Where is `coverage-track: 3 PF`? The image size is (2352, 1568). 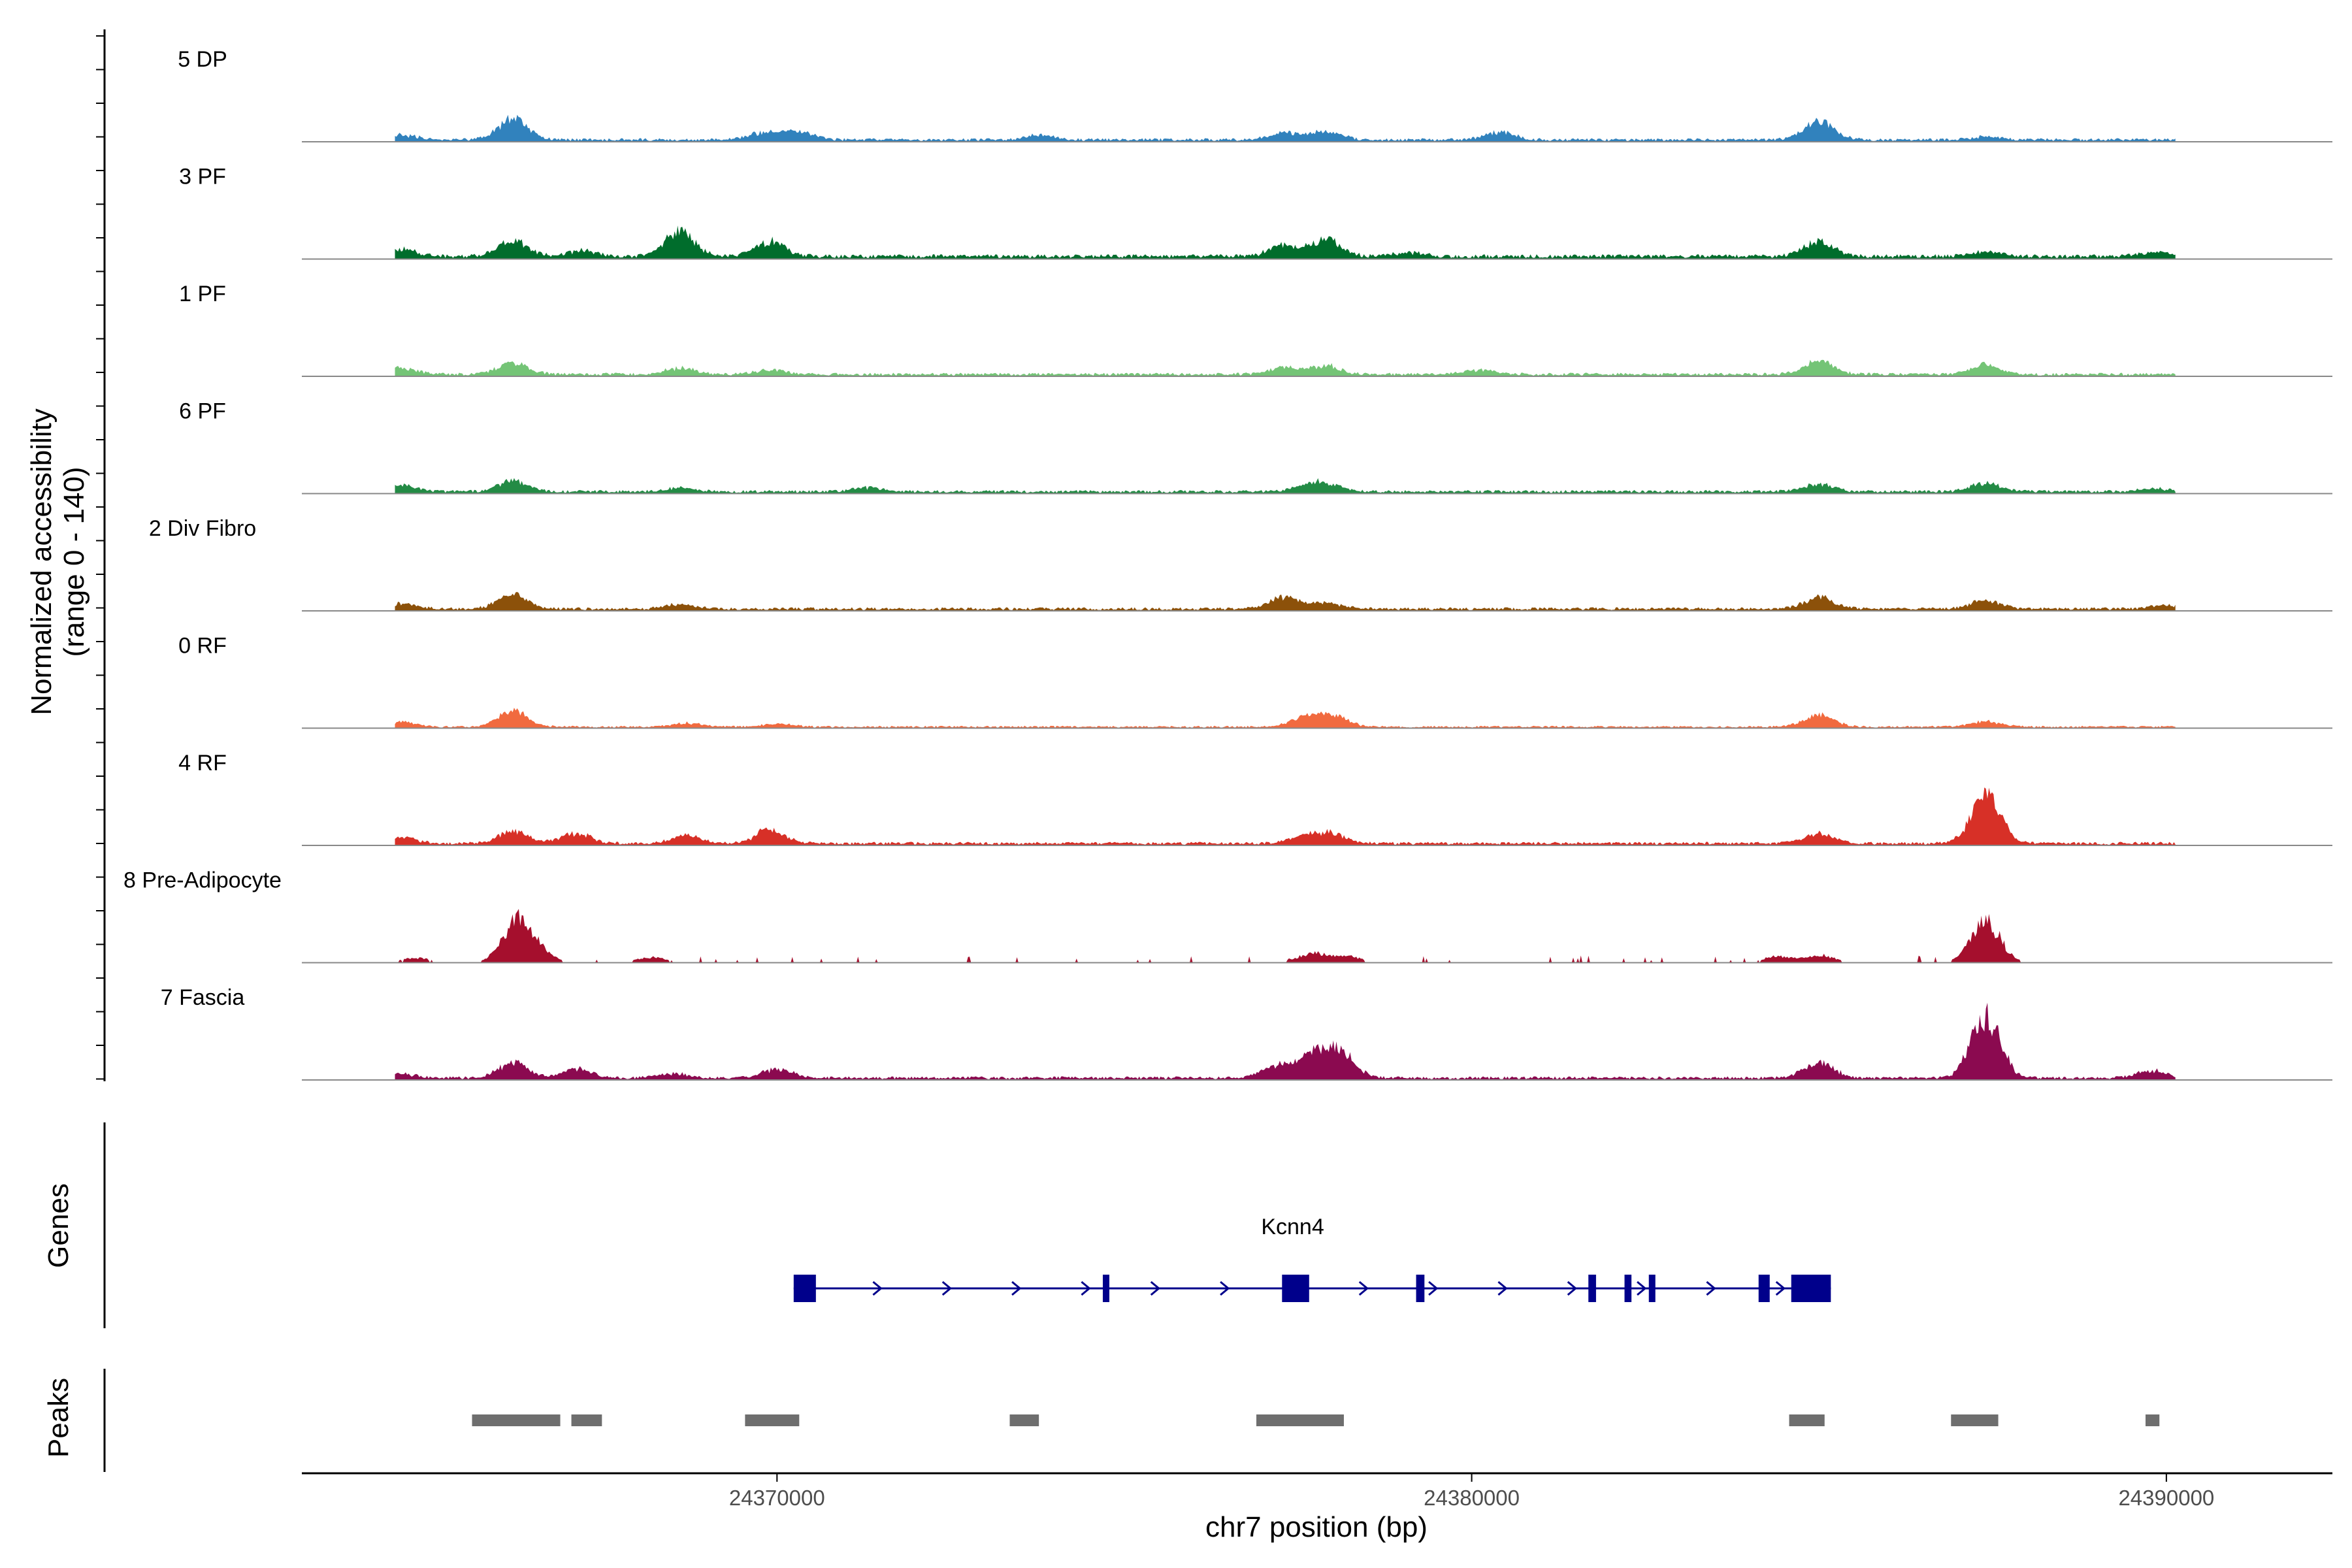
coverage-track: 3 PF is located at coordinates (1255, 212).